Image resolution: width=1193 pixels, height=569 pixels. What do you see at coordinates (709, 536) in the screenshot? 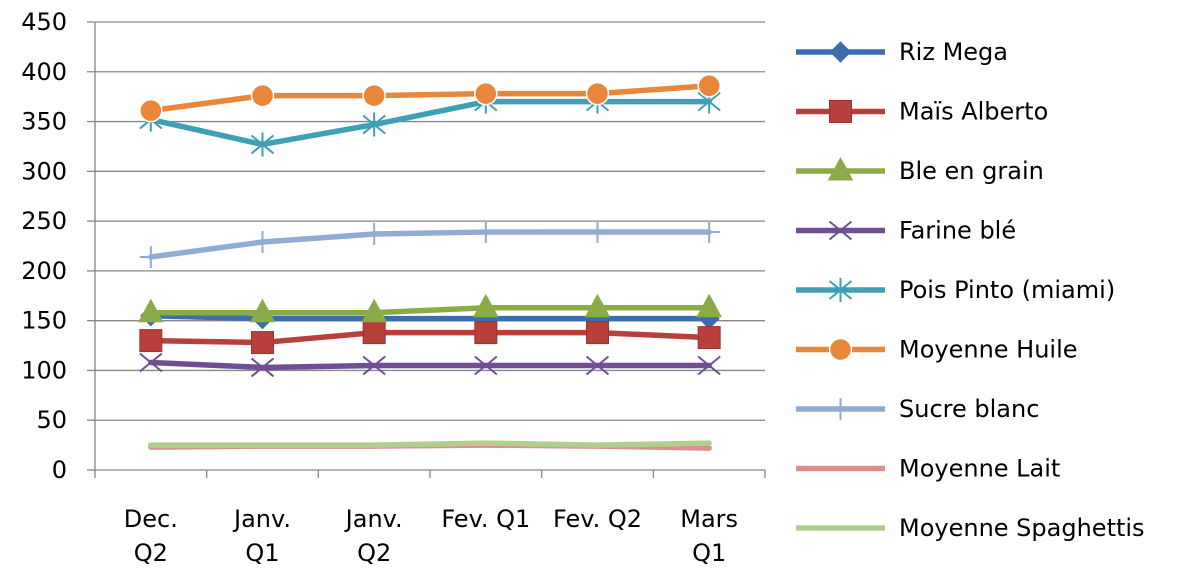
I see `x-category-label: Mars Q1` at bounding box center [709, 536].